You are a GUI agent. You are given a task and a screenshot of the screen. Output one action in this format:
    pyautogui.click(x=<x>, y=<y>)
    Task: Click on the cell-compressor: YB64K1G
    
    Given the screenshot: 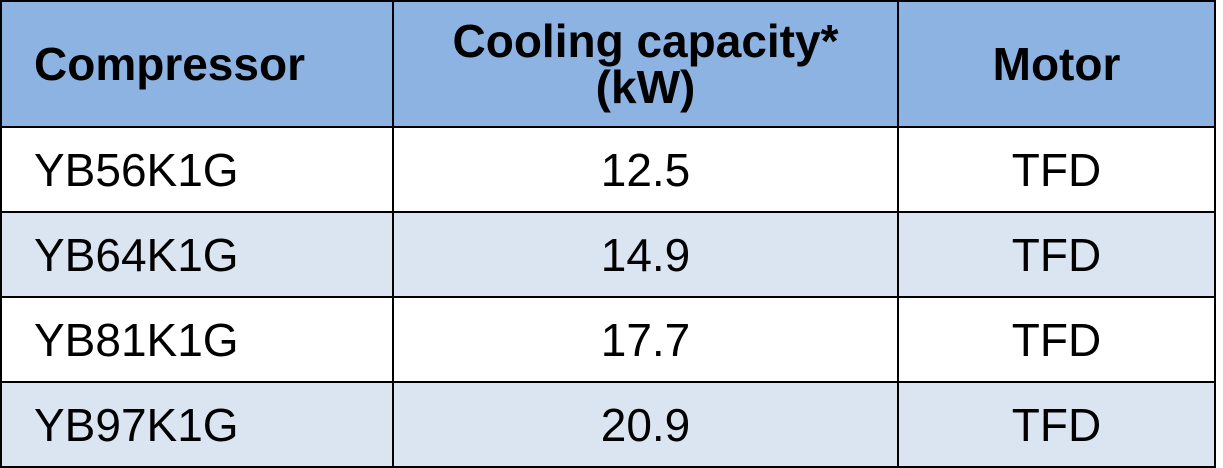 What is the action you would take?
    pyautogui.click(x=197, y=254)
    